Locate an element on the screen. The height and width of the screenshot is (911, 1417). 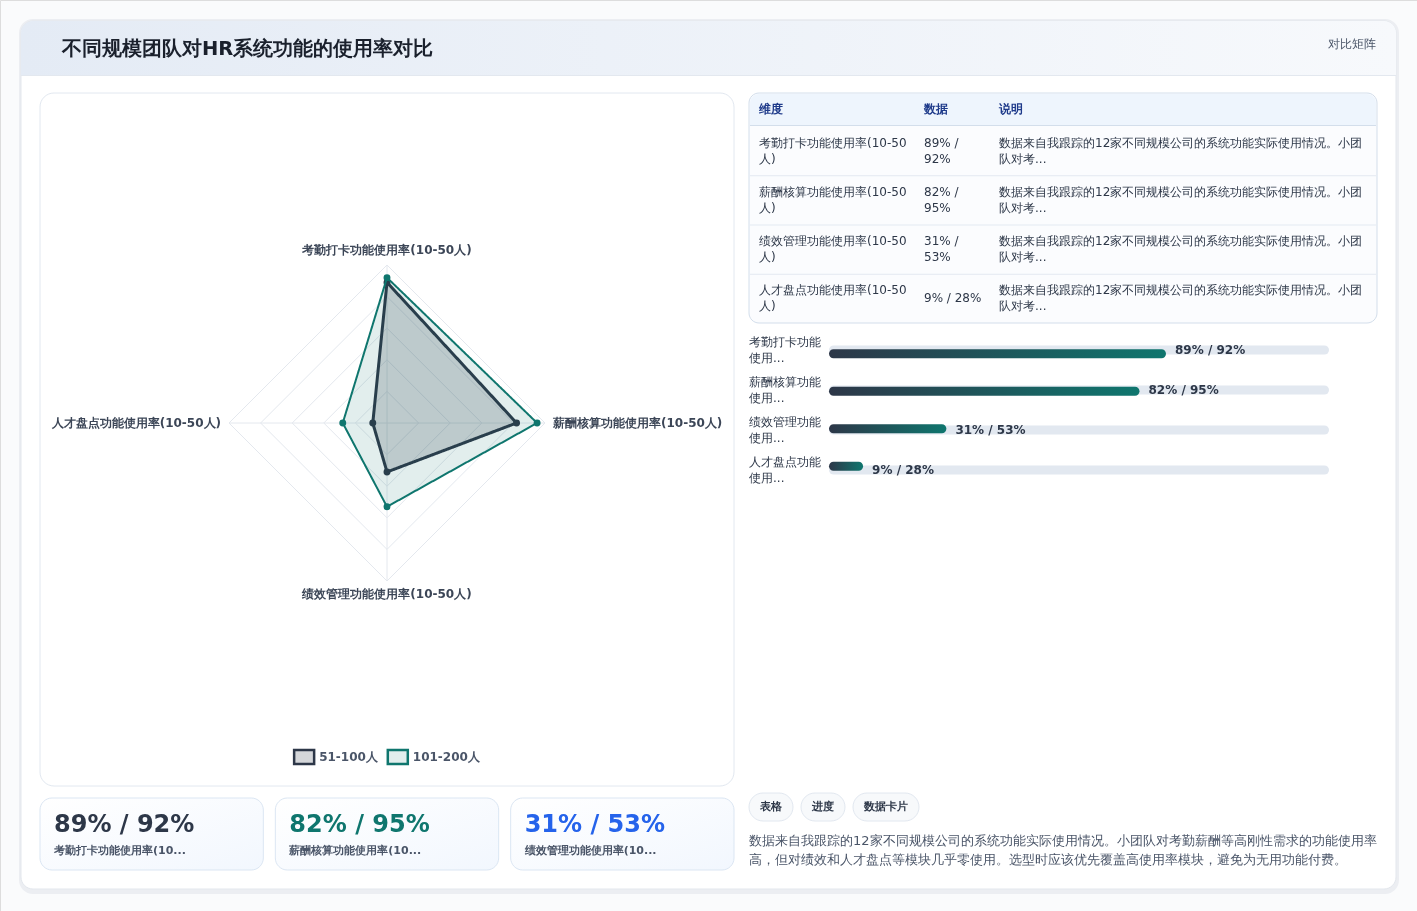
text: 绩效管理功能使用率(10-50人) is located at coordinates (833, 249).